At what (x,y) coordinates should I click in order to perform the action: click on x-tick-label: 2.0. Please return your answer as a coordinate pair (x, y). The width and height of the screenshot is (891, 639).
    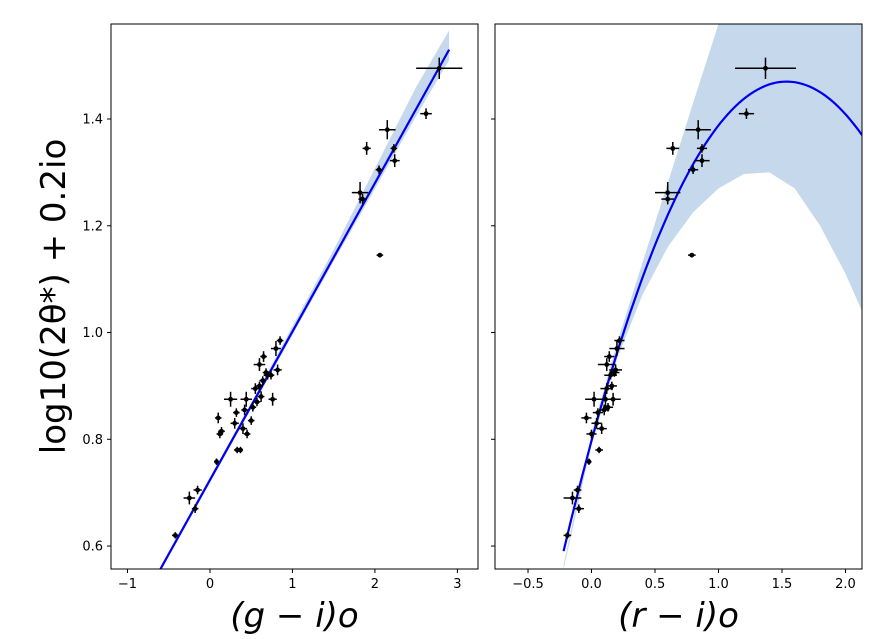
    Looking at the image, I should click on (845, 584).